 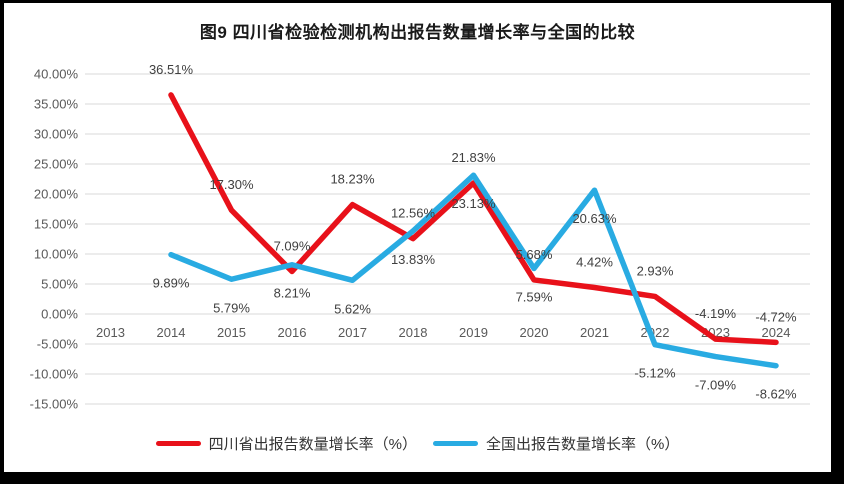 What do you see at coordinates (352, 332) in the screenshot?
I see `x-tick-label: 2017` at bounding box center [352, 332].